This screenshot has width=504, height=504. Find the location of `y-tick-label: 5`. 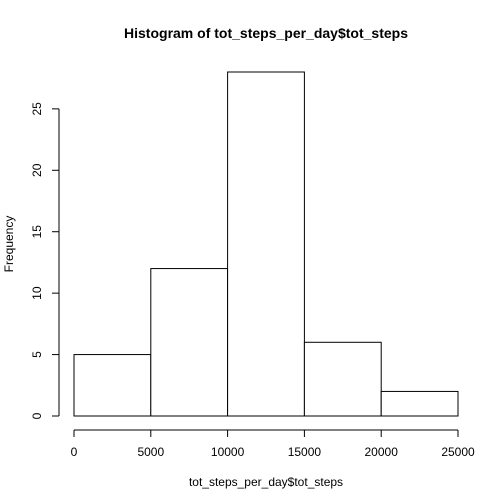

y-tick-label: 5 is located at coordinates (37, 354).